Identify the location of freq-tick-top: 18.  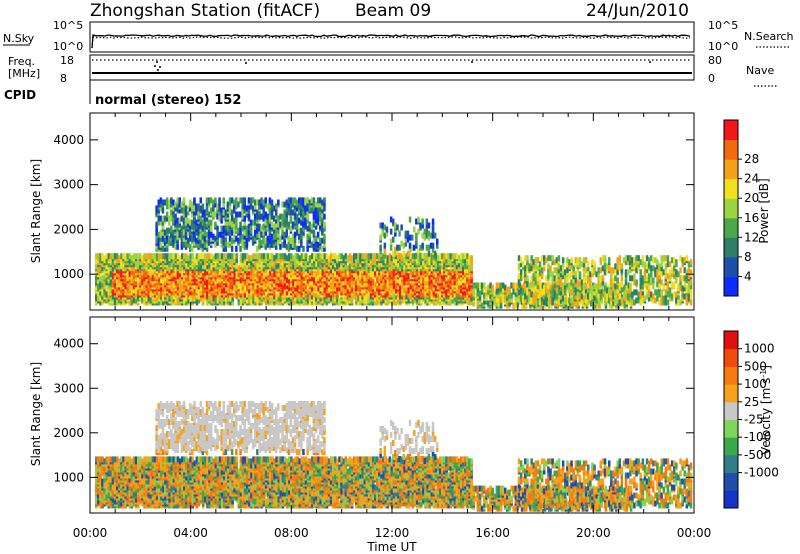
(67, 60).